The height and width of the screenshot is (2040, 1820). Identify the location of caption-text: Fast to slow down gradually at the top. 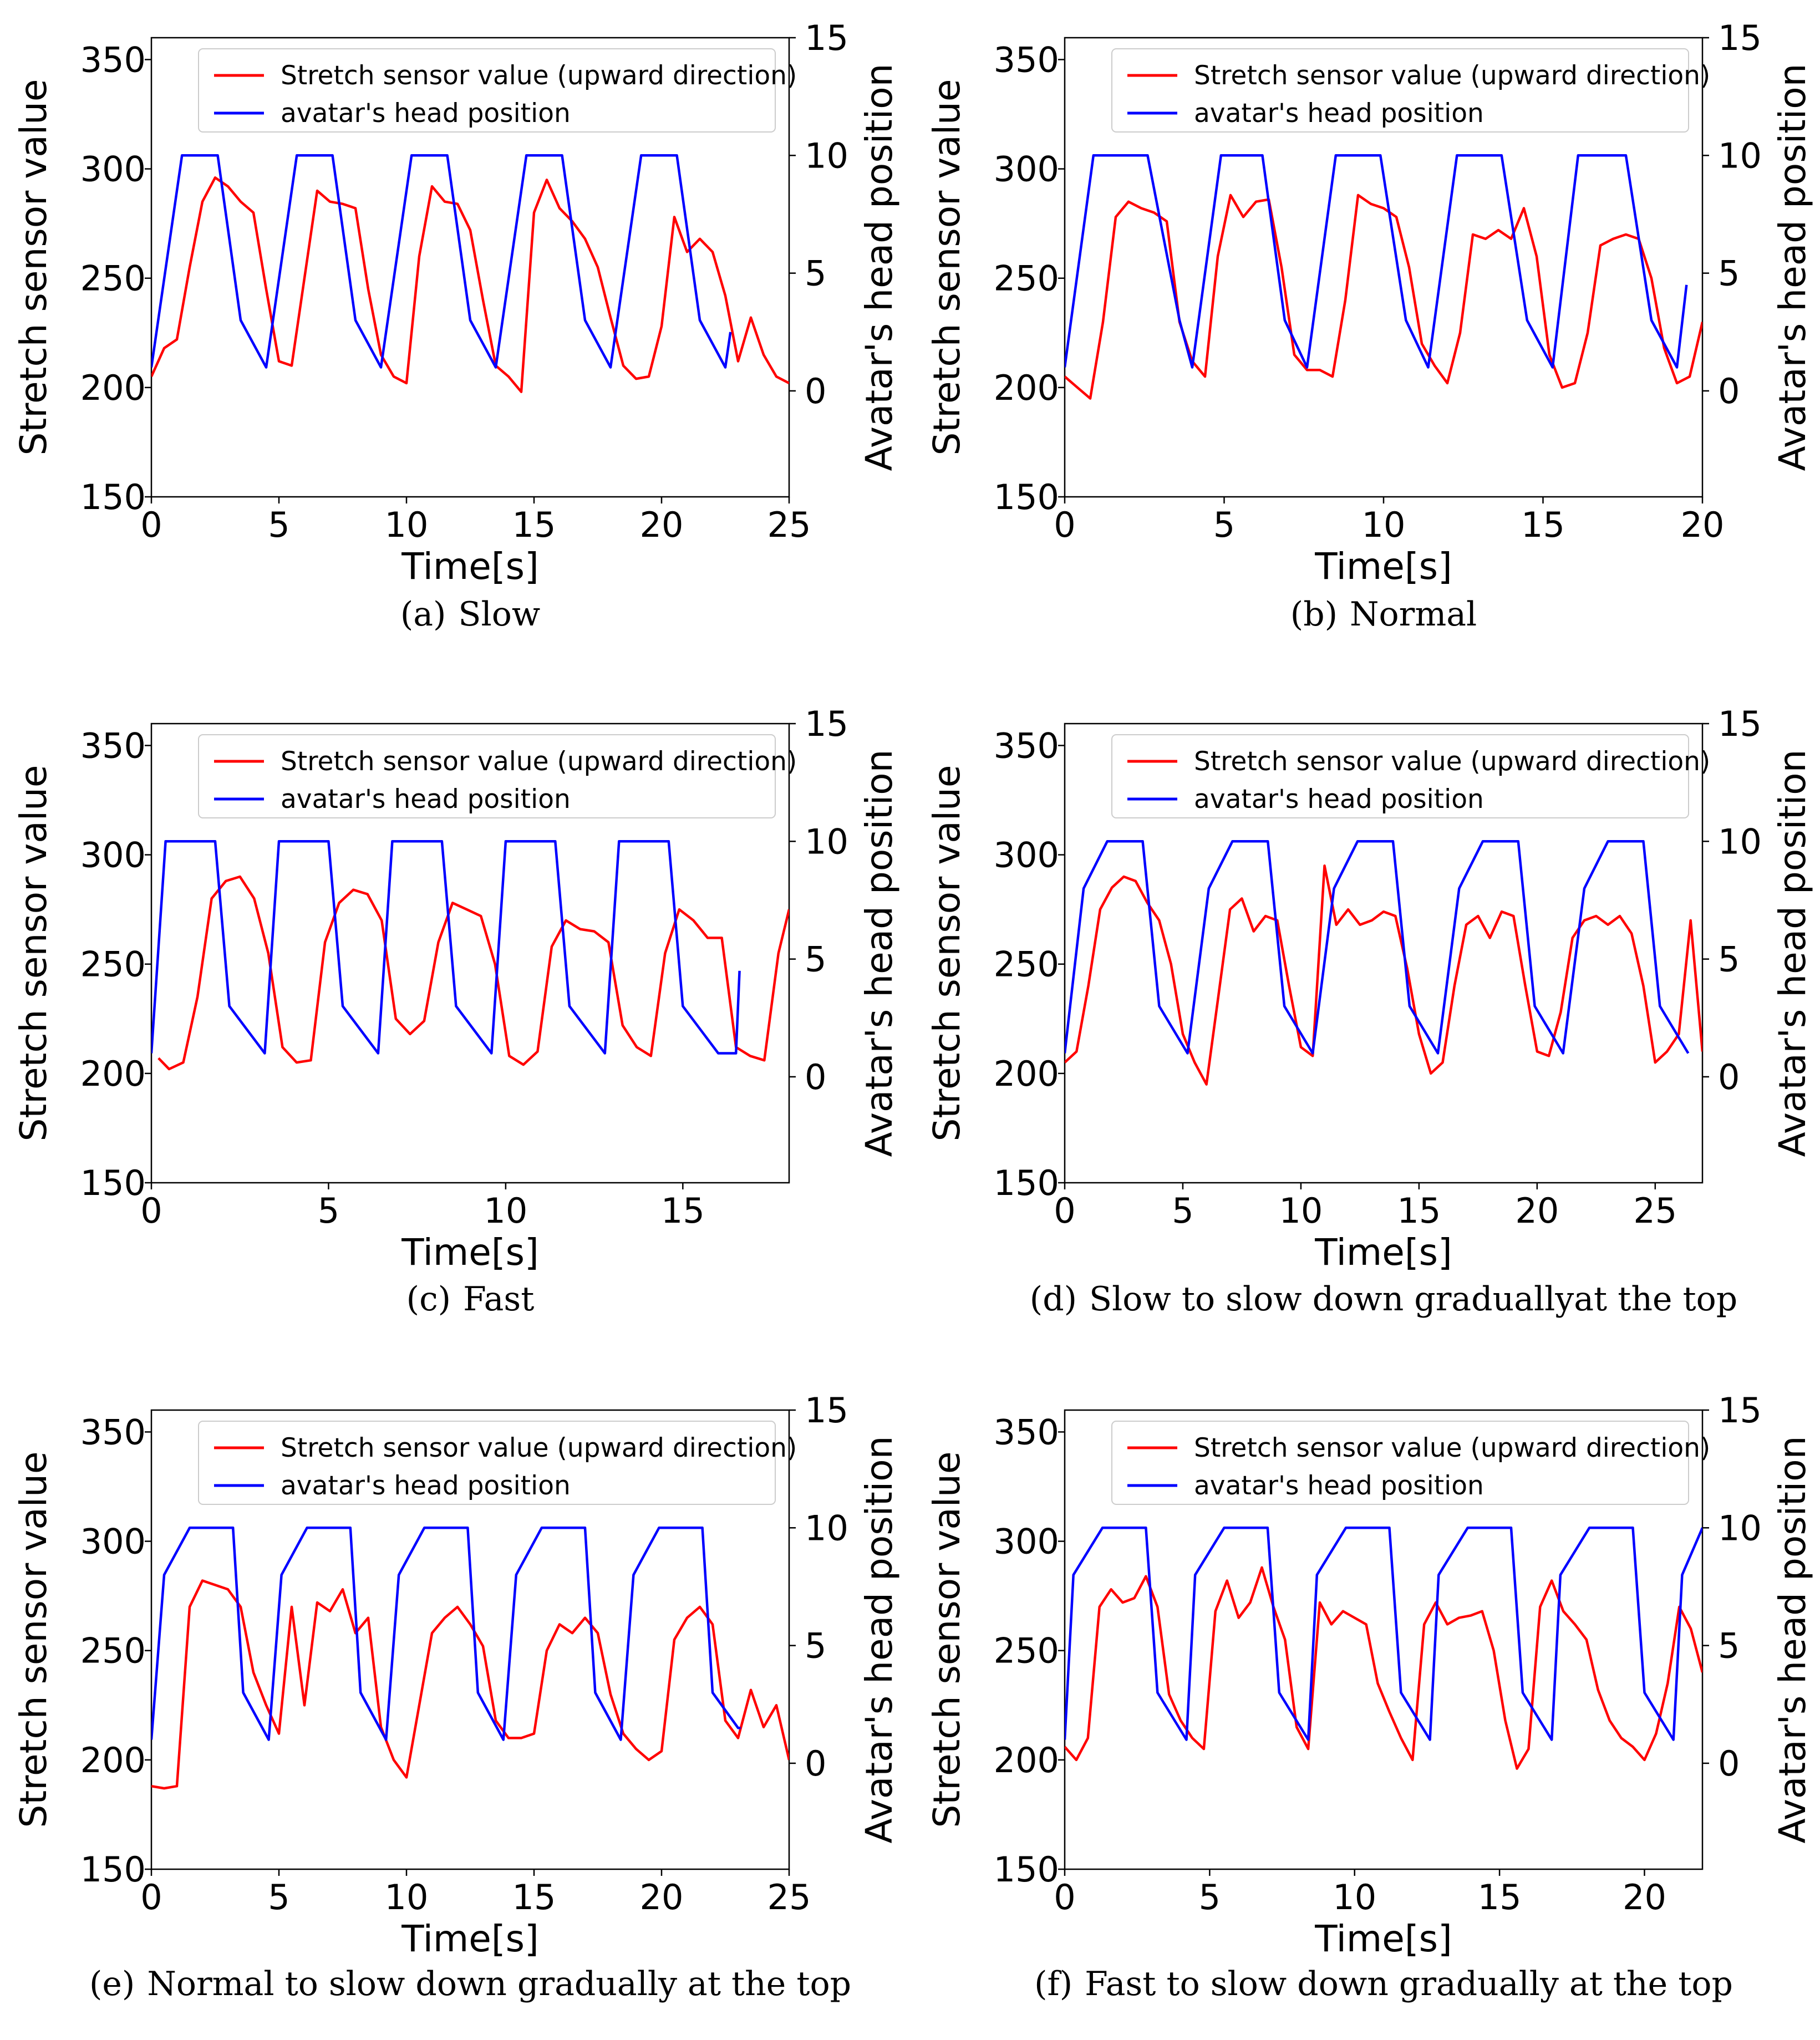
(1409, 1984).